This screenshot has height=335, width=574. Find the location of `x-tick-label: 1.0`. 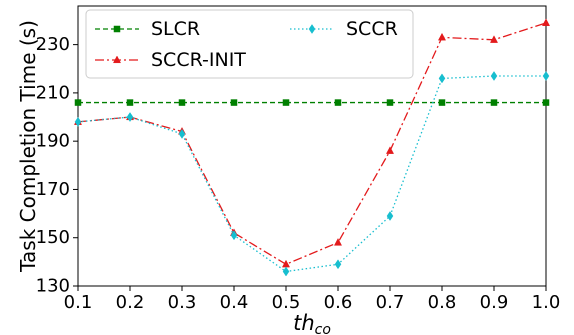

x-tick-label: 1.0 is located at coordinates (546, 302).